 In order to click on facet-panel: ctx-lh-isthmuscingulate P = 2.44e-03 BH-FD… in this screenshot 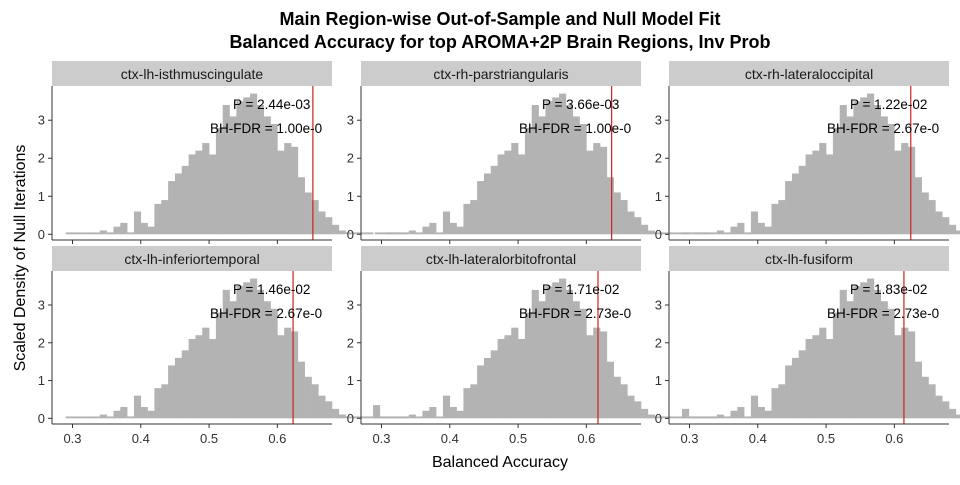, I will do `click(223, 152)`.